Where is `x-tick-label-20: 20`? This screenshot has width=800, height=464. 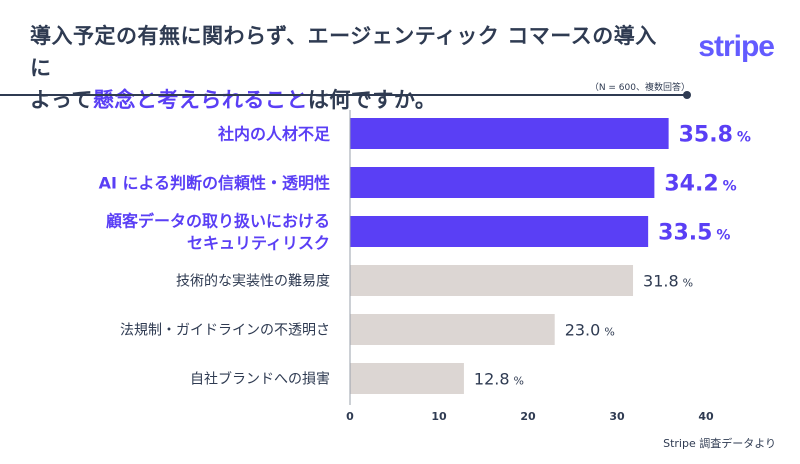
x-tick-label-20: 20 is located at coordinates (528, 416).